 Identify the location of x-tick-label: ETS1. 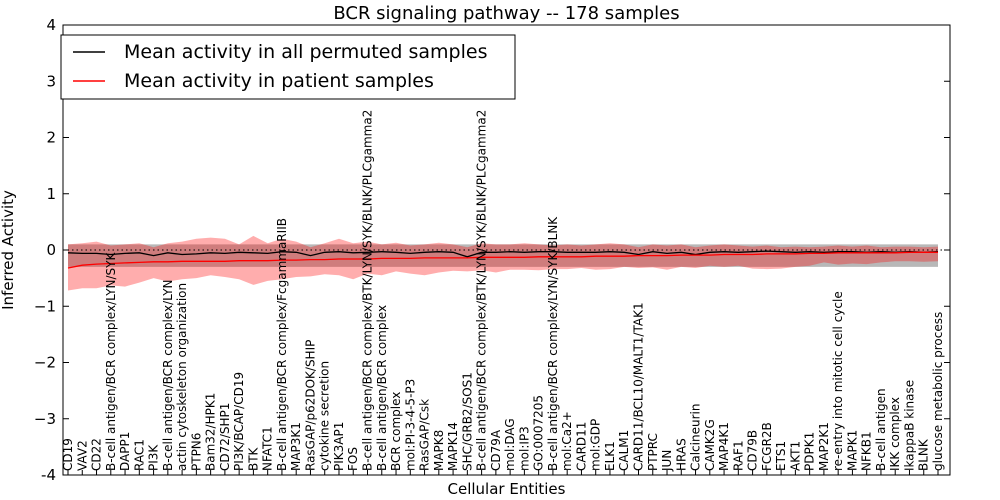
(781, 456).